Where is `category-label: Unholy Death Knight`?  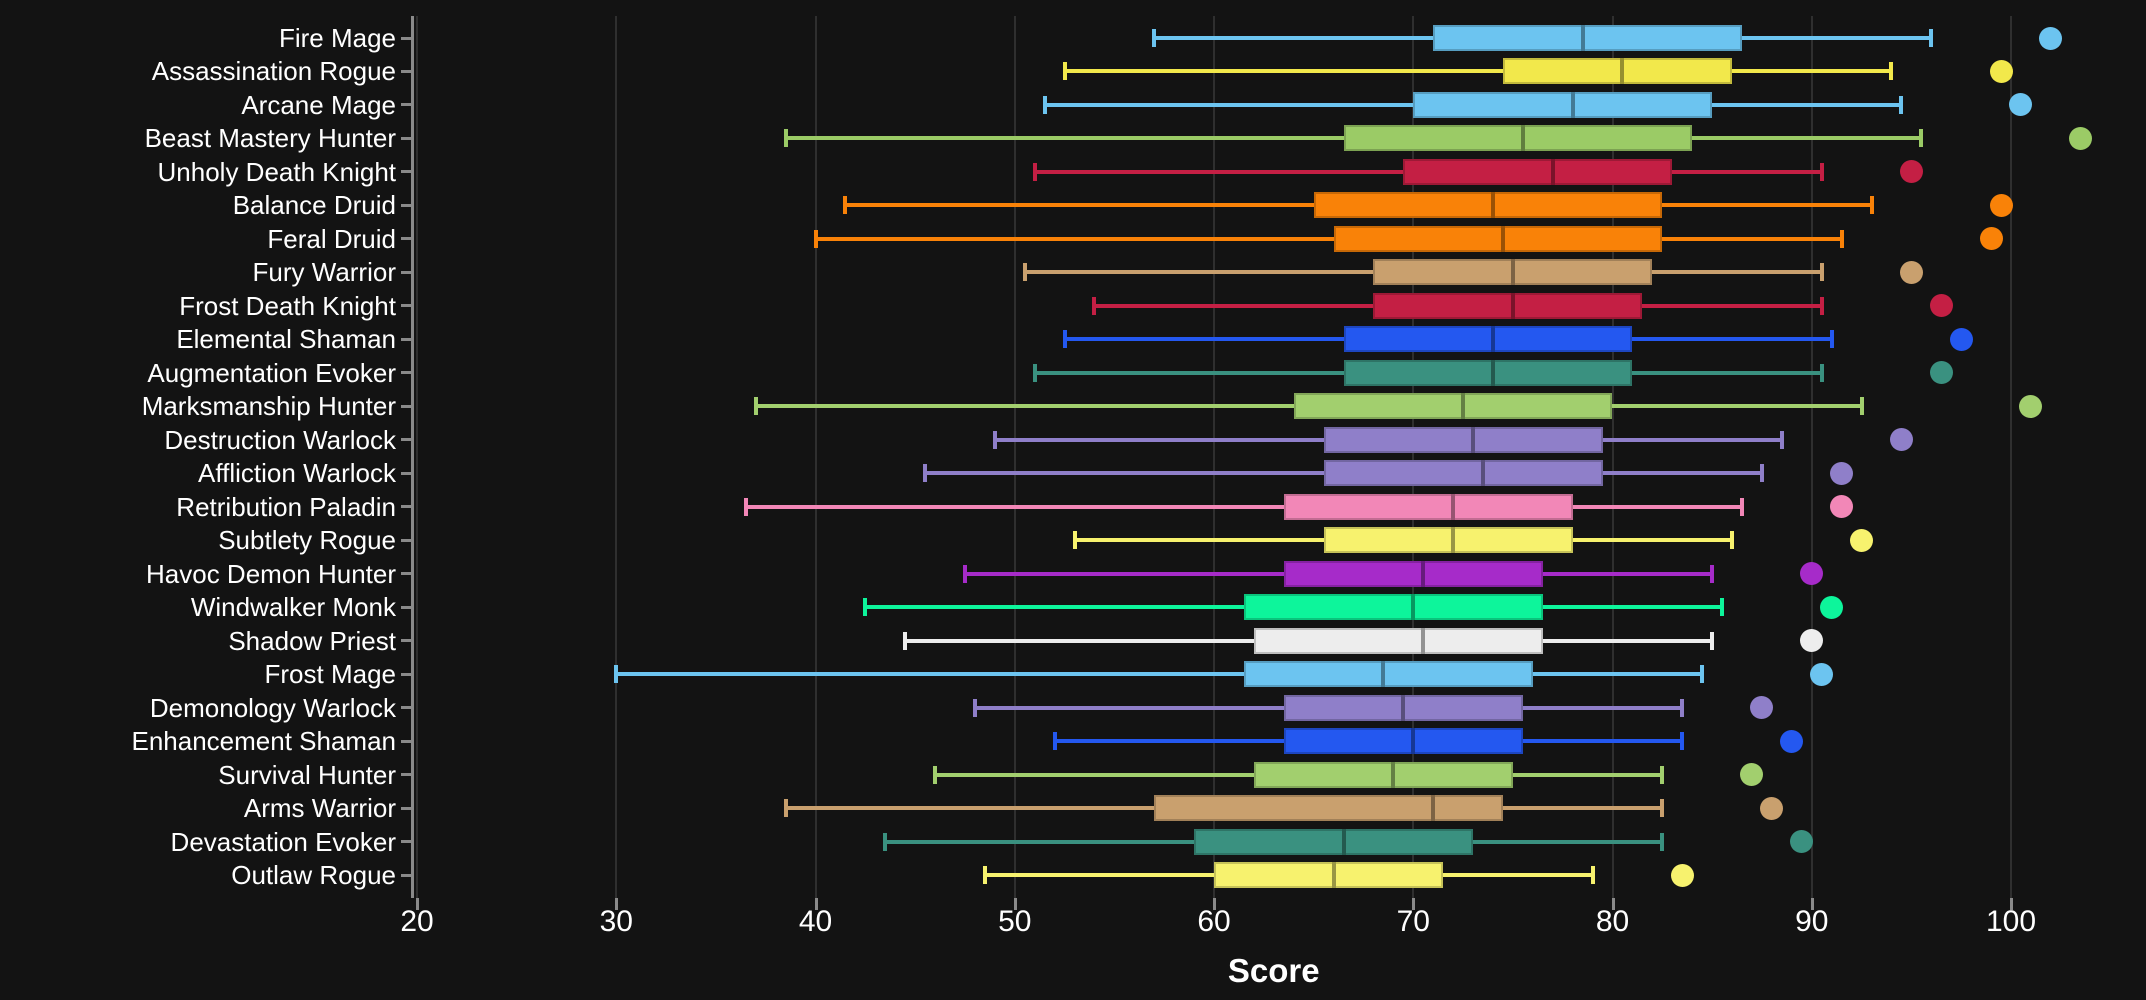
category-label: Unholy Death Knight is located at coordinates (276, 171).